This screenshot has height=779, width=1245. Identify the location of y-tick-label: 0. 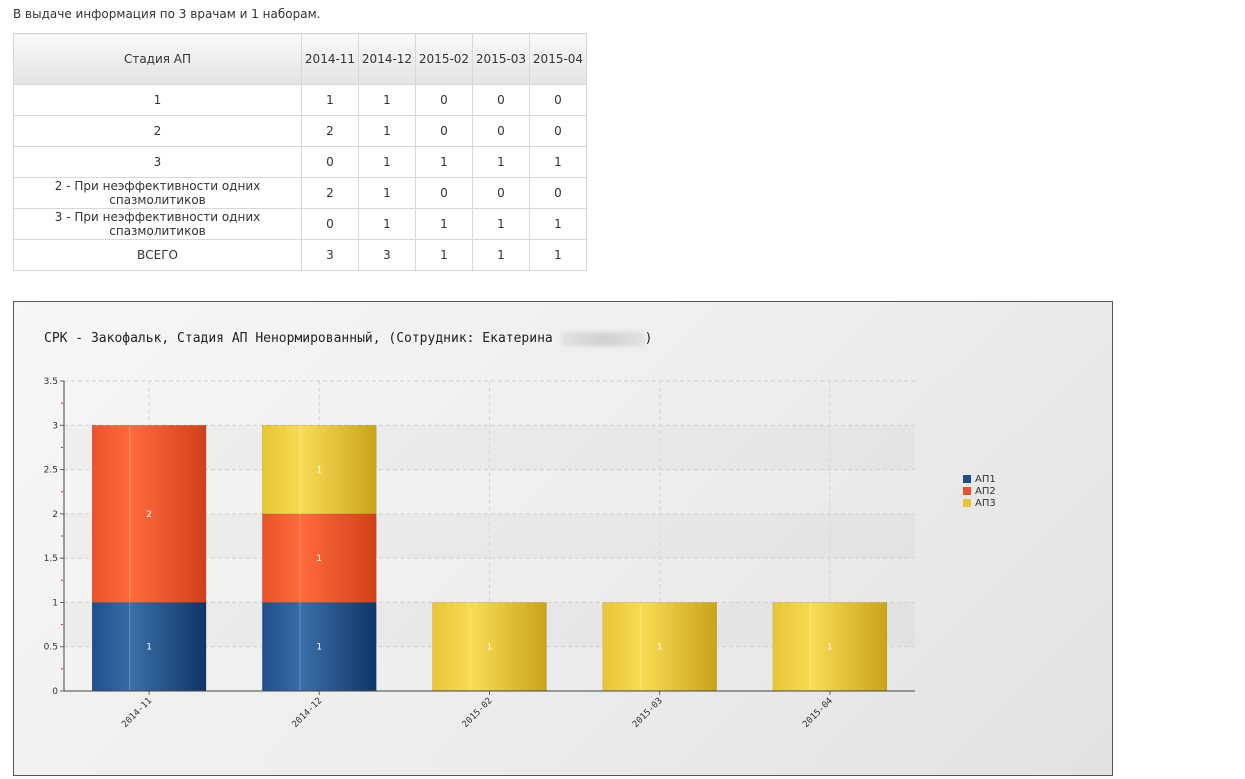
(55, 692).